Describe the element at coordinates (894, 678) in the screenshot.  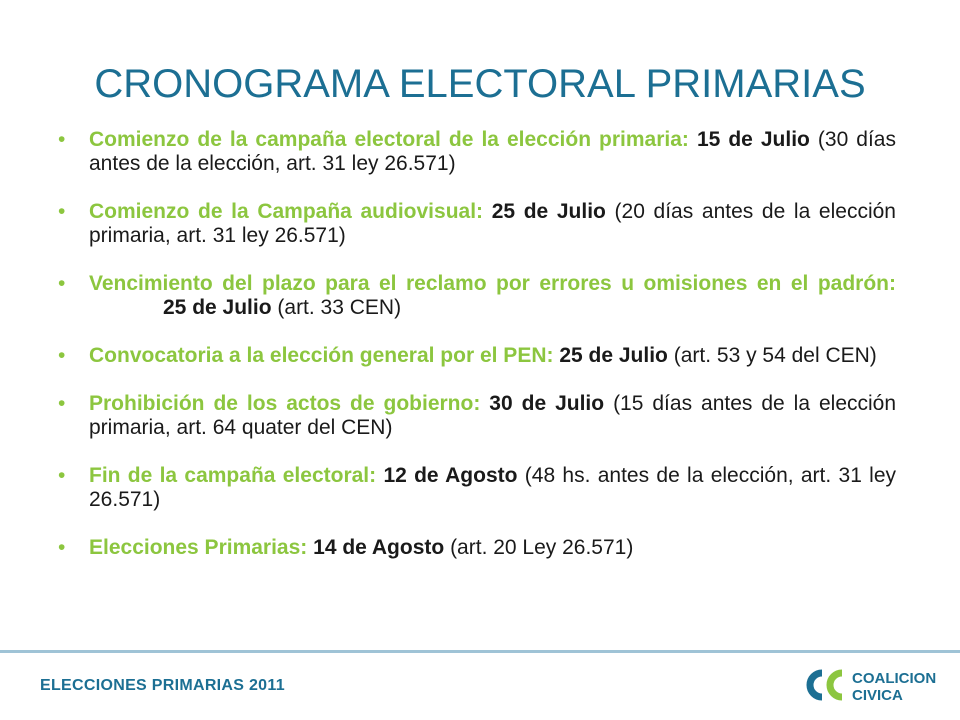
I see `logo-line-1: COALICION` at that location.